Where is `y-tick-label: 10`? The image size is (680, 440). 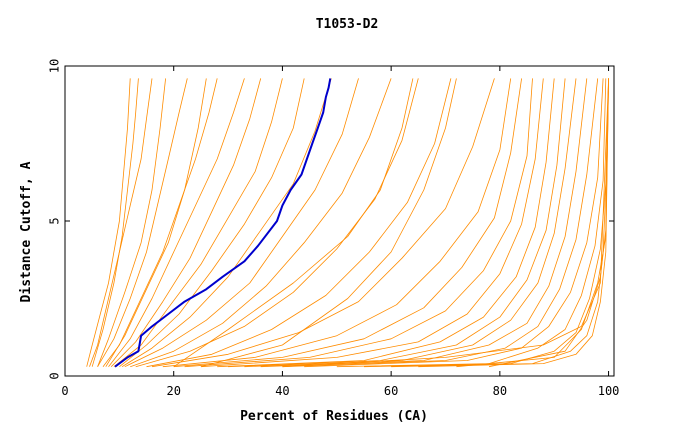 y-tick-label: 10 is located at coordinates (55, 66).